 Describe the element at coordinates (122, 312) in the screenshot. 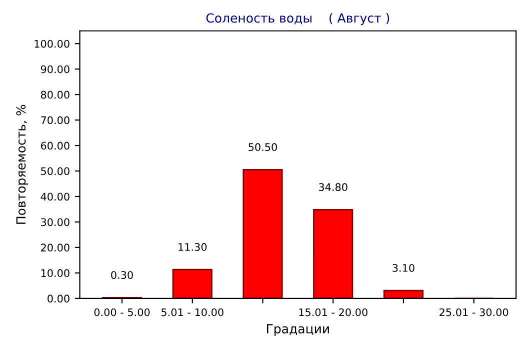

I see `x-tick-label: 0.00 - 5.00` at that location.